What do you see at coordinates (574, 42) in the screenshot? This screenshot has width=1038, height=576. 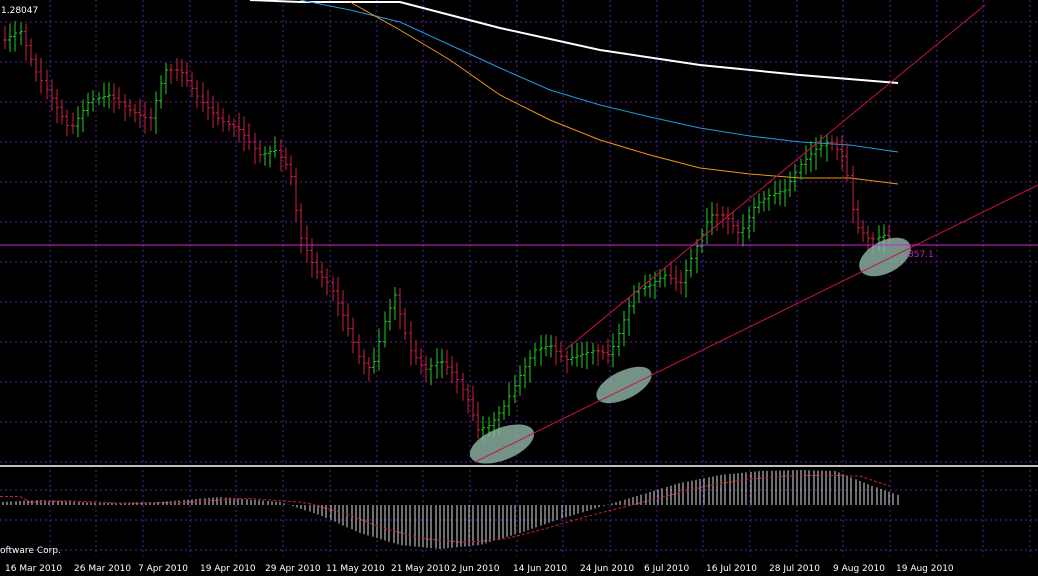 I see `moving-average-slow` at bounding box center [574, 42].